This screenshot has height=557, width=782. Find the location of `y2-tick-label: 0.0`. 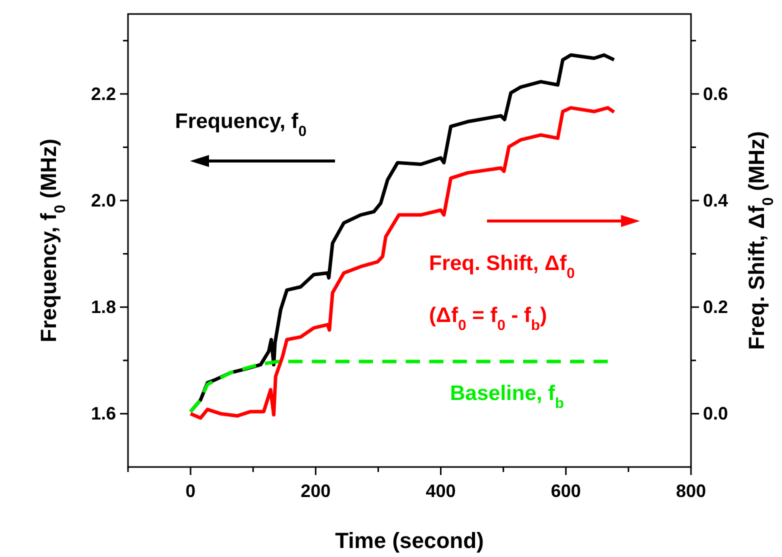

y2-tick-label: 0.0 is located at coordinates (715, 414).